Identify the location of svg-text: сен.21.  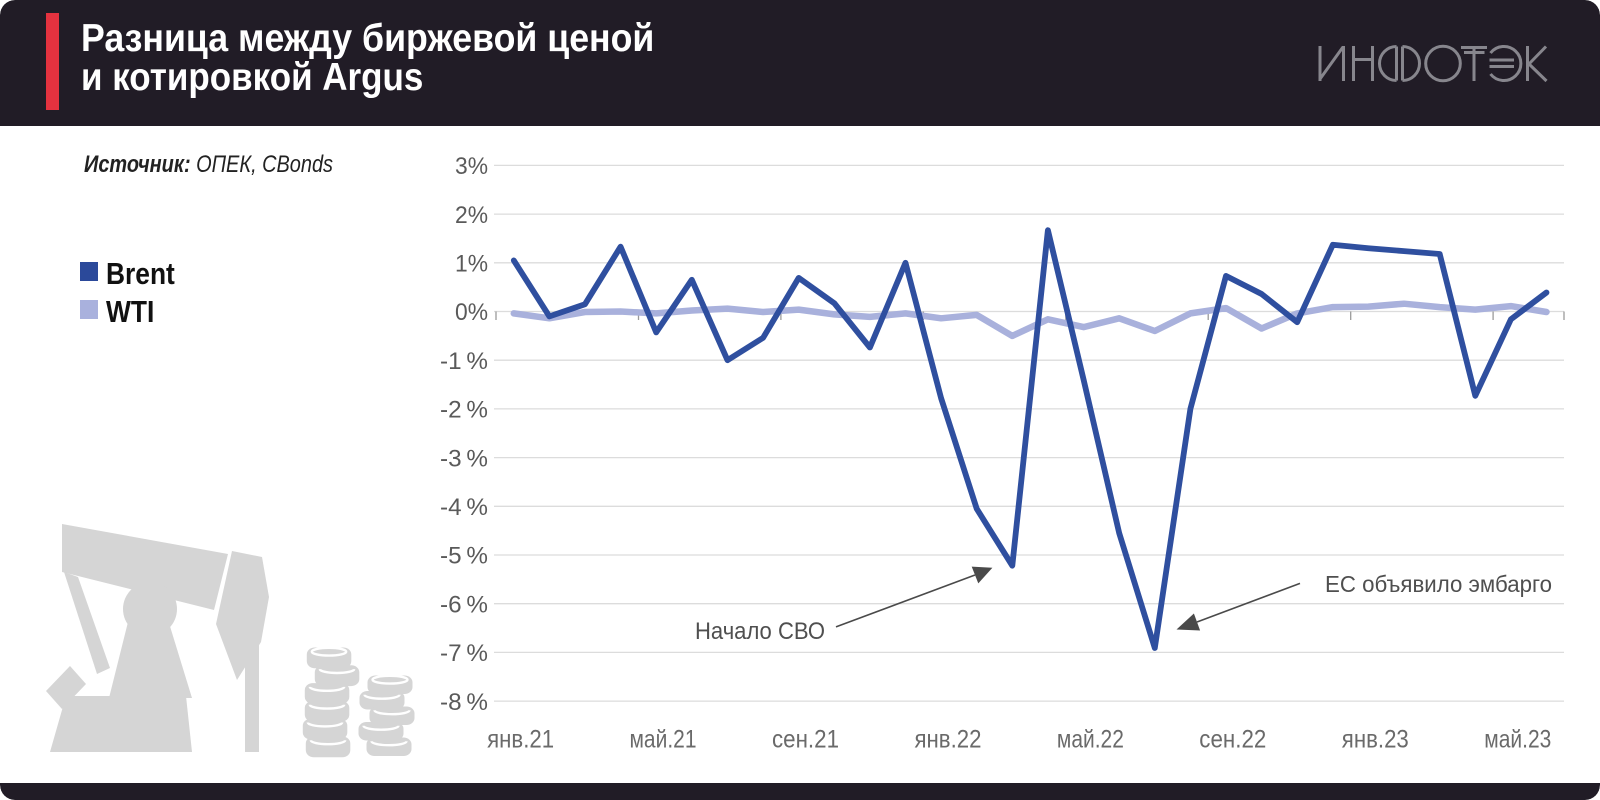
(805, 740).